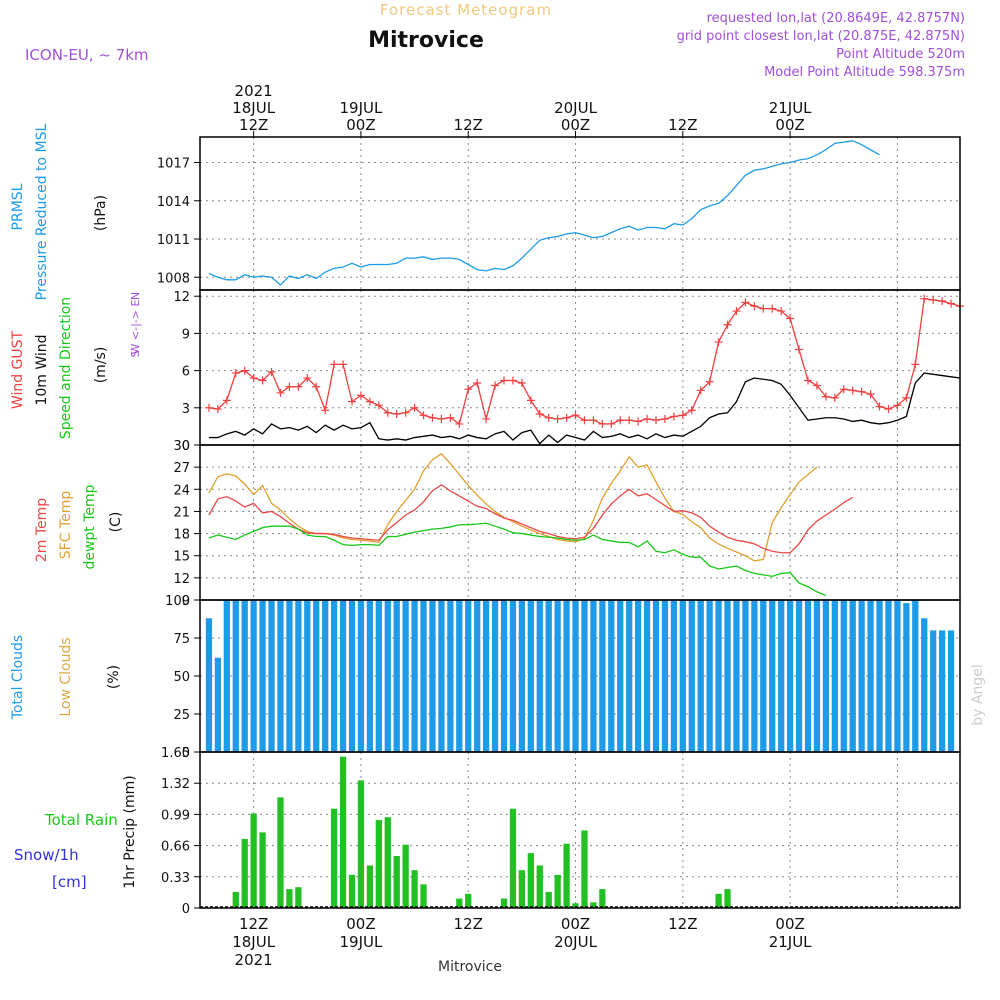 The height and width of the screenshot is (1000, 1000). Describe the element at coordinates (181, 677) in the screenshot. I see `y-tick-label: 50` at that location.